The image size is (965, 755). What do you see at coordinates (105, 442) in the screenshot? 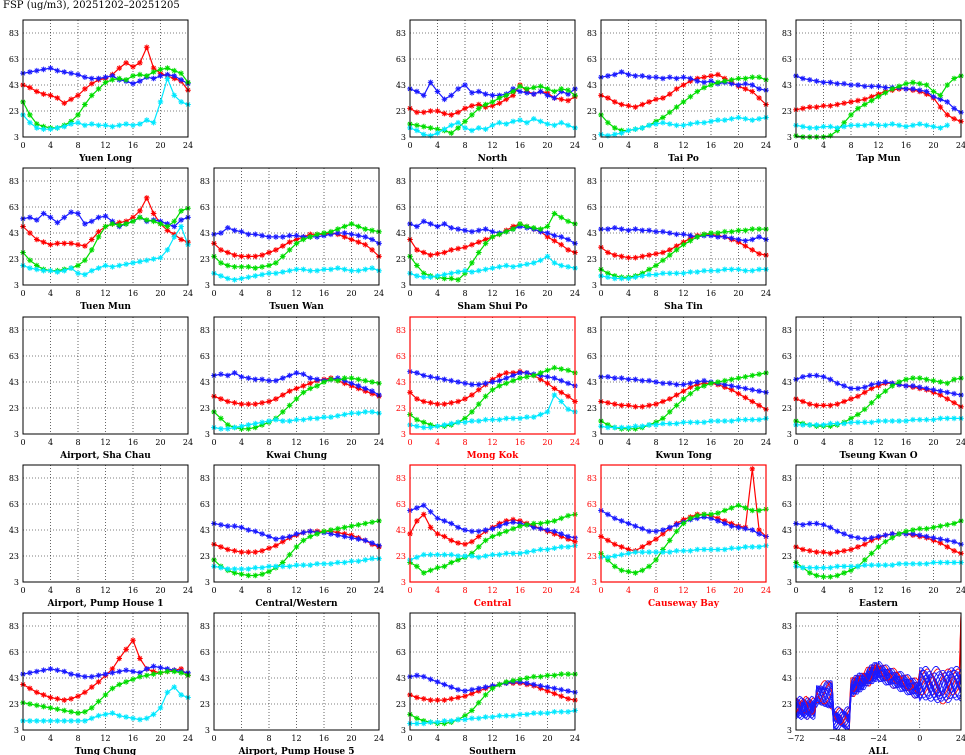
I see `x-tick-label: 12` at bounding box center [105, 442].